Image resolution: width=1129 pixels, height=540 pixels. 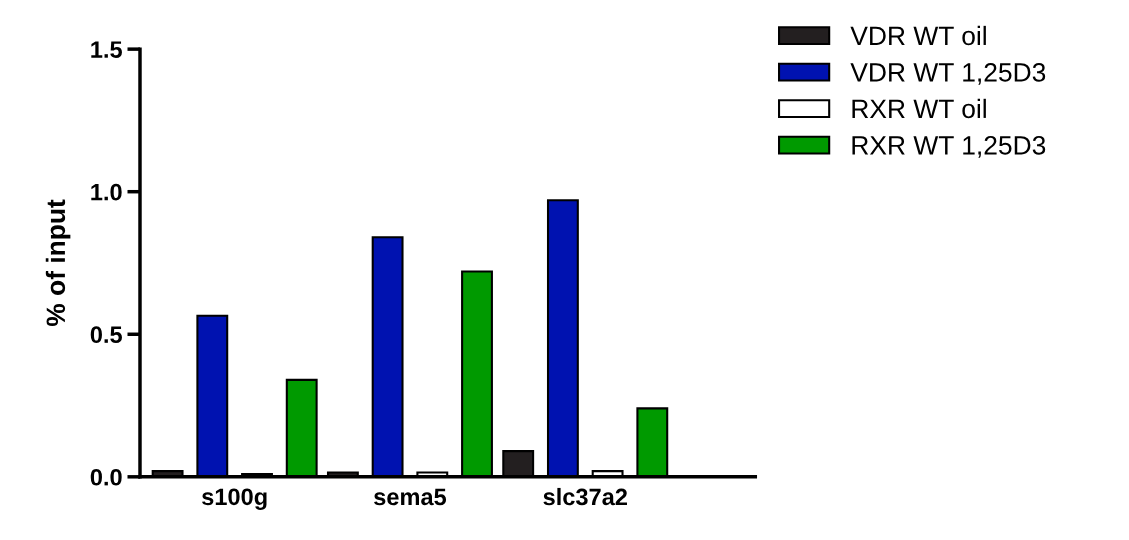 What do you see at coordinates (106, 192) in the screenshot?
I see `y-tick-label: 1.0` at bounding box center [106, 192].